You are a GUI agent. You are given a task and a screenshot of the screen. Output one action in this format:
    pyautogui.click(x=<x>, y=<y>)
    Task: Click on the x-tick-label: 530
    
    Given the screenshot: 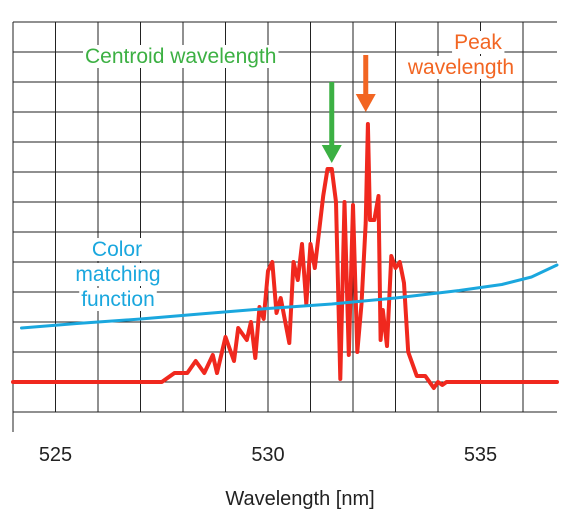 What is the action you would take?
    pyautogui.click(x=267, y=455)
    